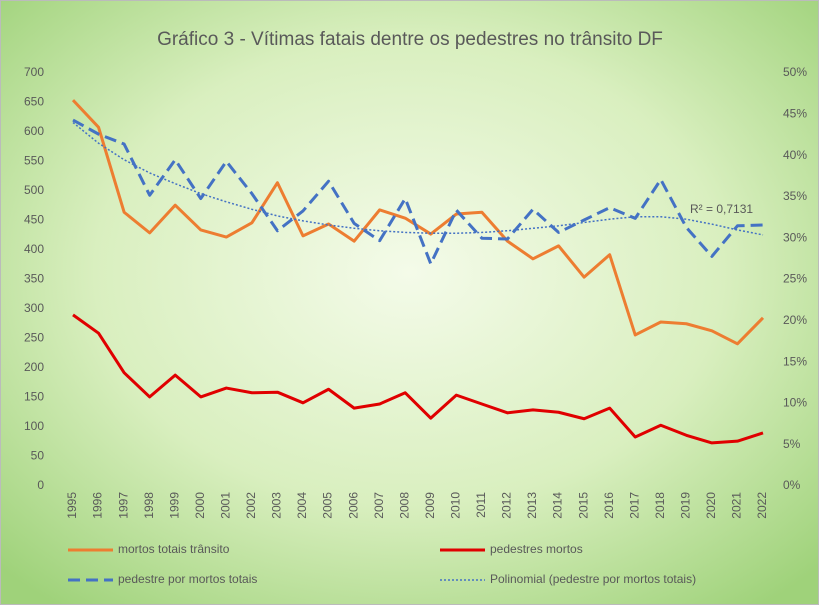 Image resolution: width=819 pixels, height=605 pixels. What do you see at coordinates (34, 367) in the screenshot?
I see `y-tick-label: 200` at bounding box center [34, 367].